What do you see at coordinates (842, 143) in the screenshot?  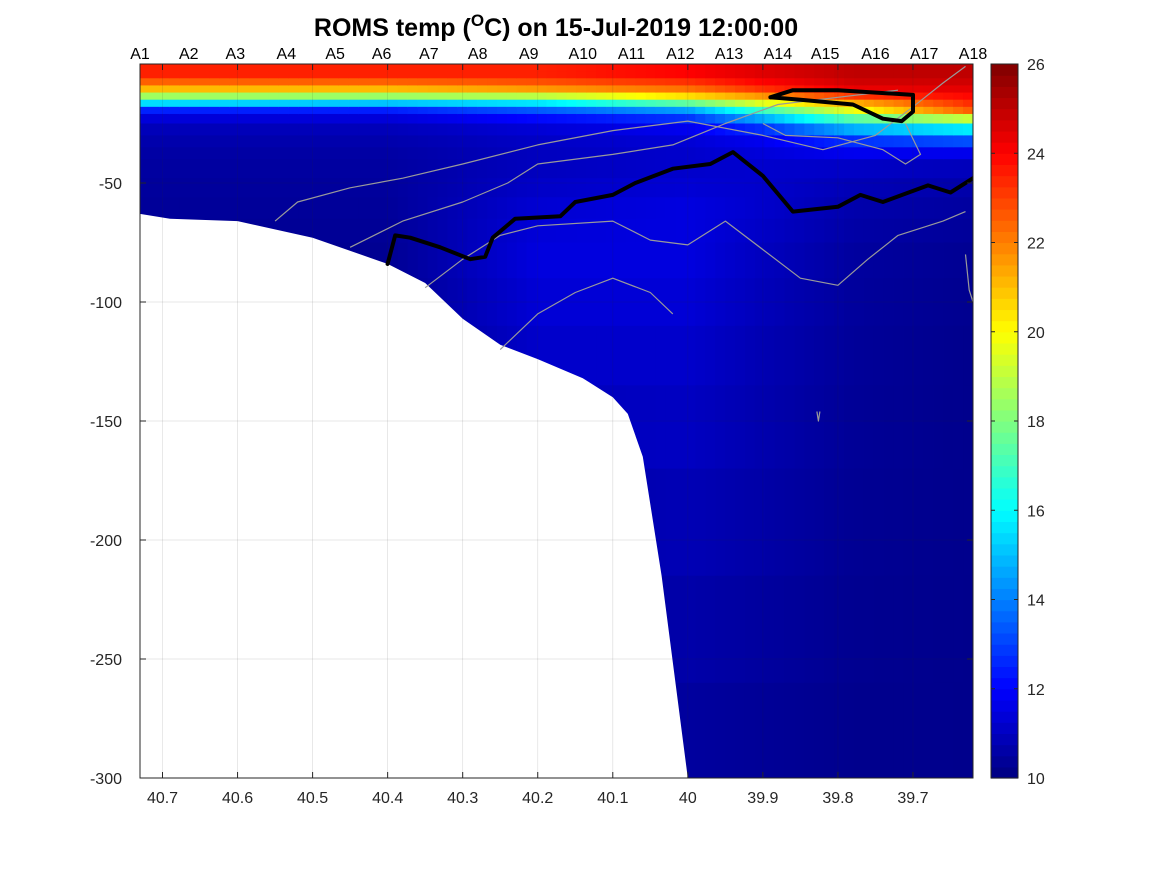 I see `contour-line-thin` at bounding box center [842, 143].